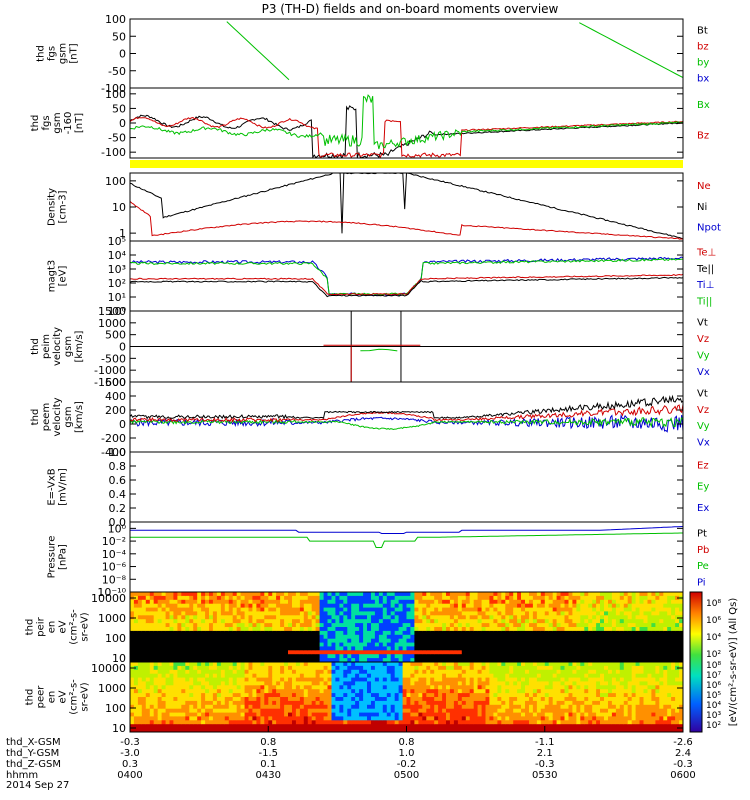 The width and height of the screenshot is (750, 800). What do you see at coordinates (117, 71) in the screenshot?
I see `y-tick-label: -50` at bounding box center [117, 71].